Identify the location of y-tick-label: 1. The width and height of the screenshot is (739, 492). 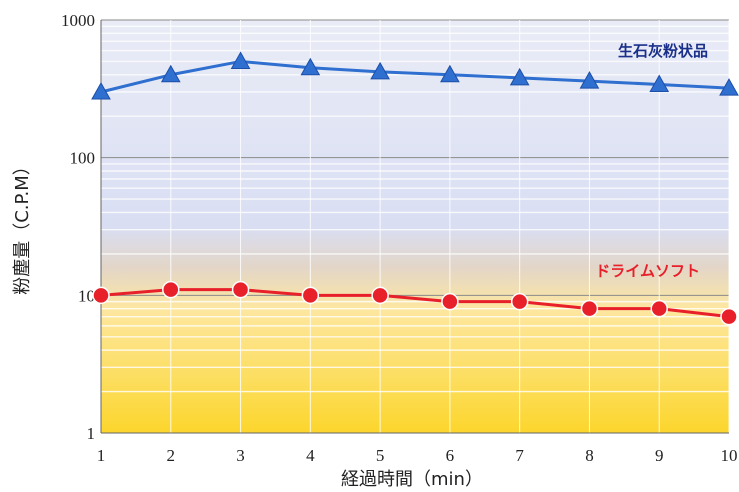
(91, 433).